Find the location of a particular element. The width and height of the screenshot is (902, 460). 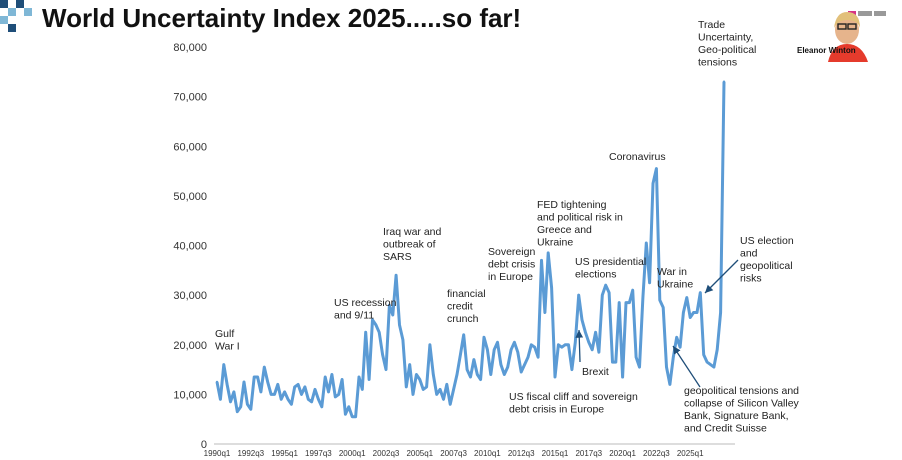

x-tick-label: 1995q1 is located at coordinates (284, 453).